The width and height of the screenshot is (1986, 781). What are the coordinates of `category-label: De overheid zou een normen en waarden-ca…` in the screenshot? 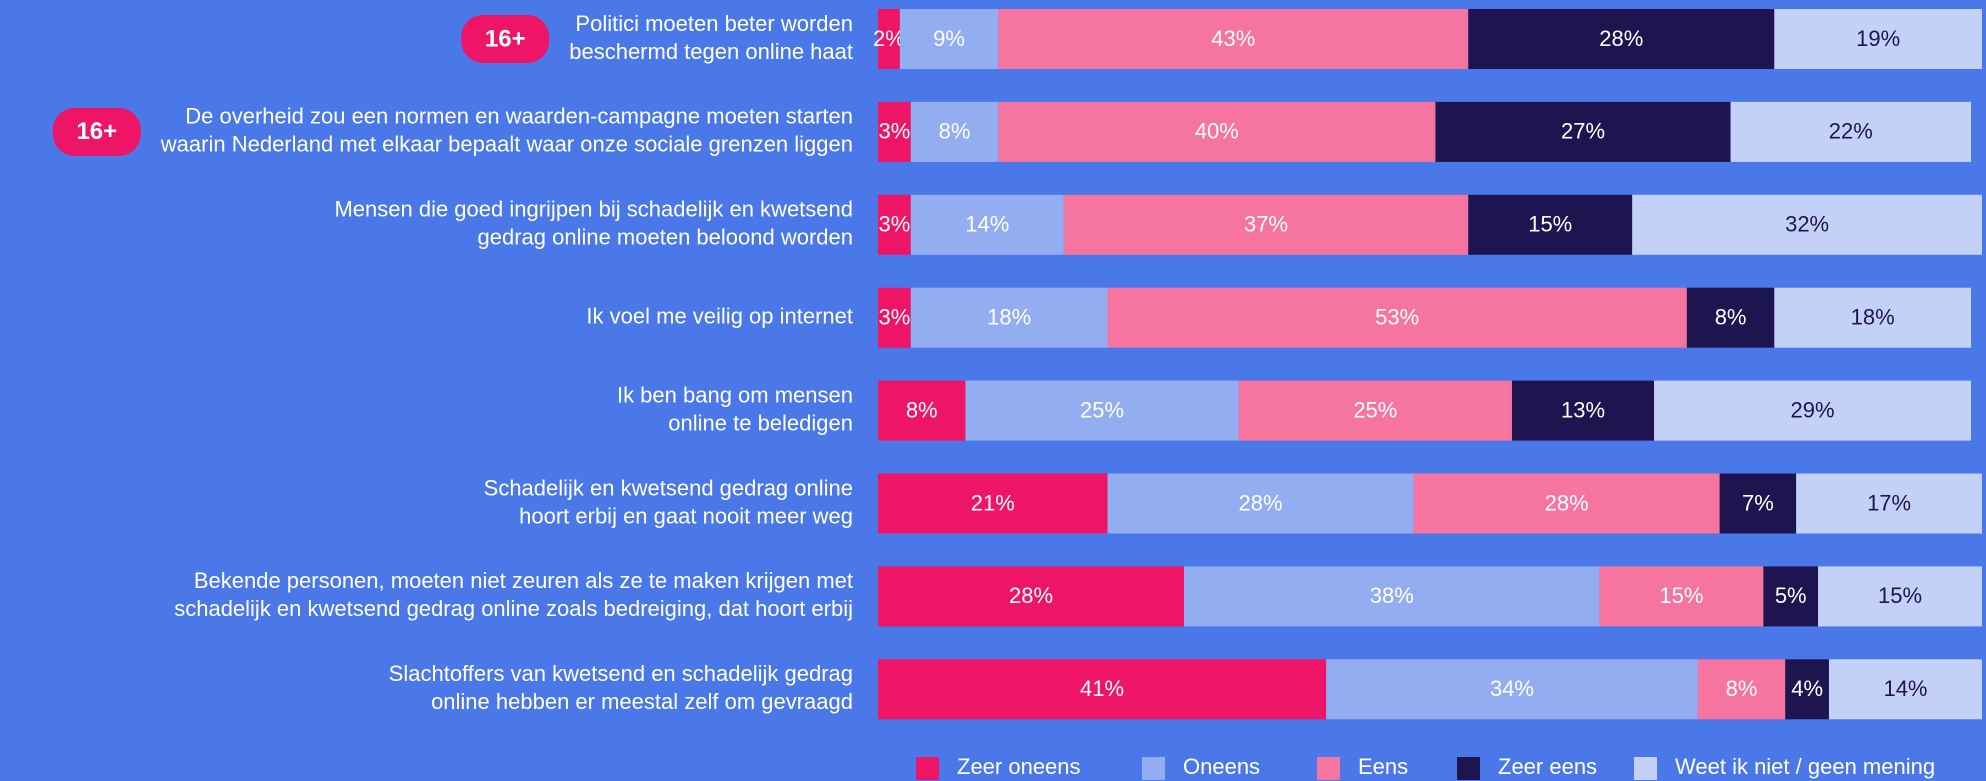 It's located at (519, 116).